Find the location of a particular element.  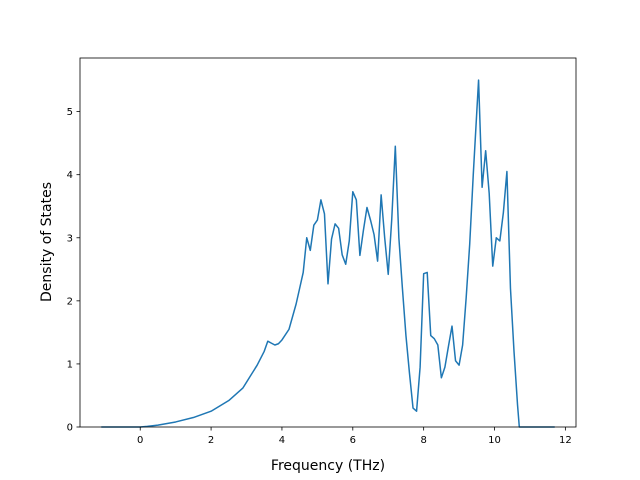

y-tick-label: 0 is located at coordinates (70, 428).